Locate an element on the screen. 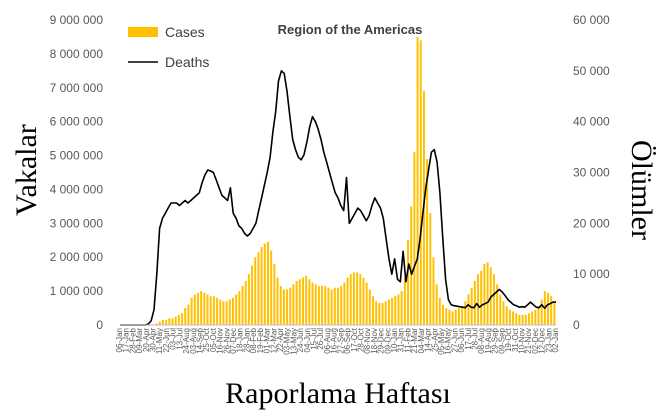 This screenshot has height=416, width=666. x-tick-label: 06-Aug is located at coordinates (327, 341).